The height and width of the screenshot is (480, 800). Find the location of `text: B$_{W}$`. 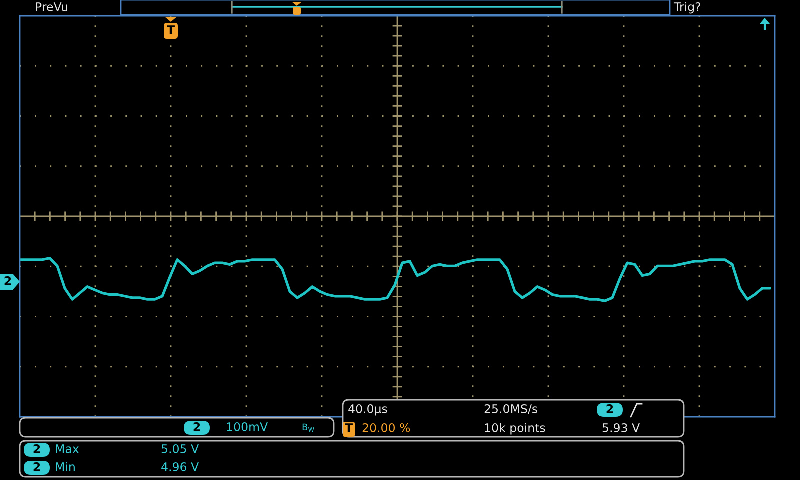

text: B$_{W}$ is located at coordinates (308, 428).